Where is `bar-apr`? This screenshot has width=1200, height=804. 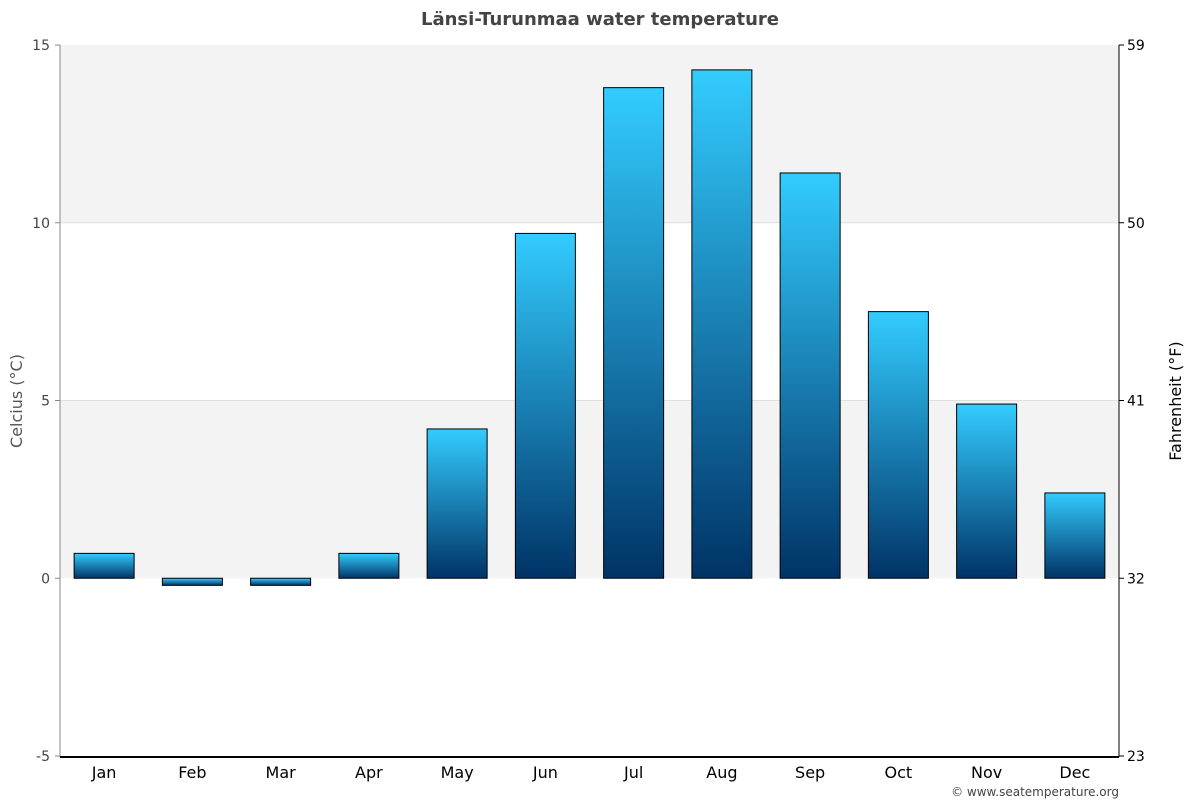
bar-apr is located at coordinates (369, 565).